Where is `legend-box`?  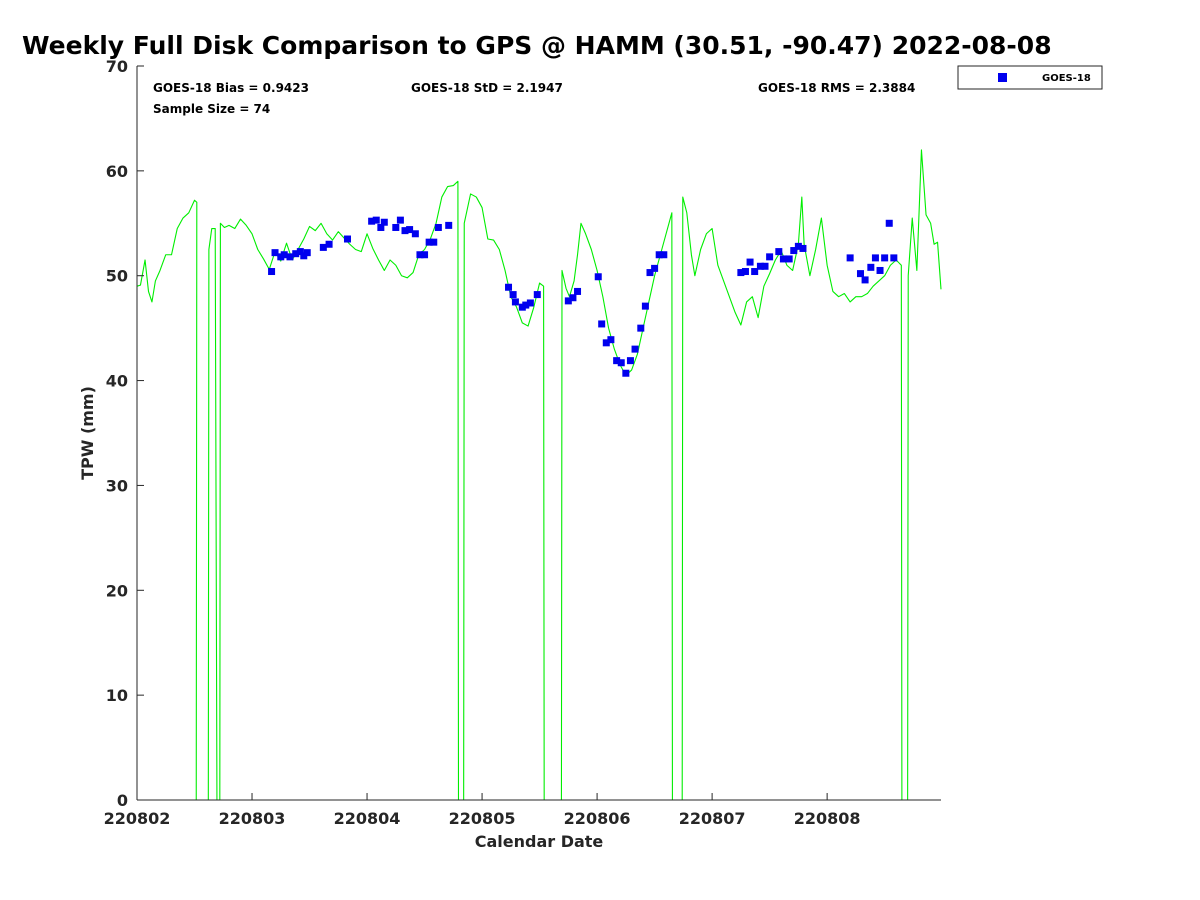
legend-box is located at coordinates (1030, 77).